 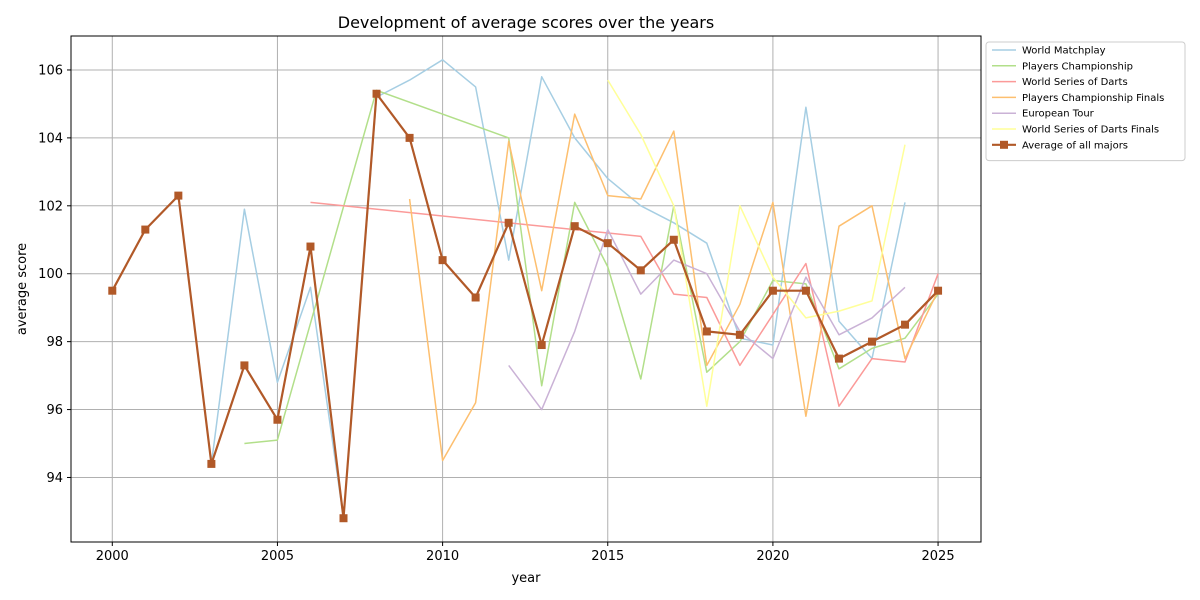 What do you see at coordinates (525, 553) in the screenshot?
I see `x-axis: 2000 2005 2010 2015 2020 2025` at bounding box center [525, 553].